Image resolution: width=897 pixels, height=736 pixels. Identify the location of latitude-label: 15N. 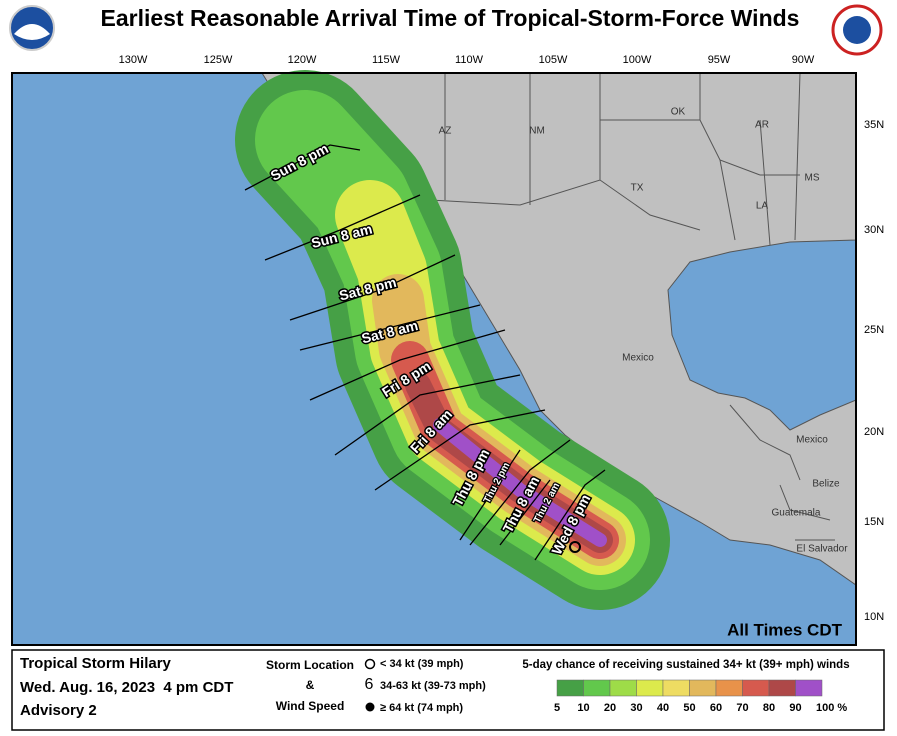
(874, 522).